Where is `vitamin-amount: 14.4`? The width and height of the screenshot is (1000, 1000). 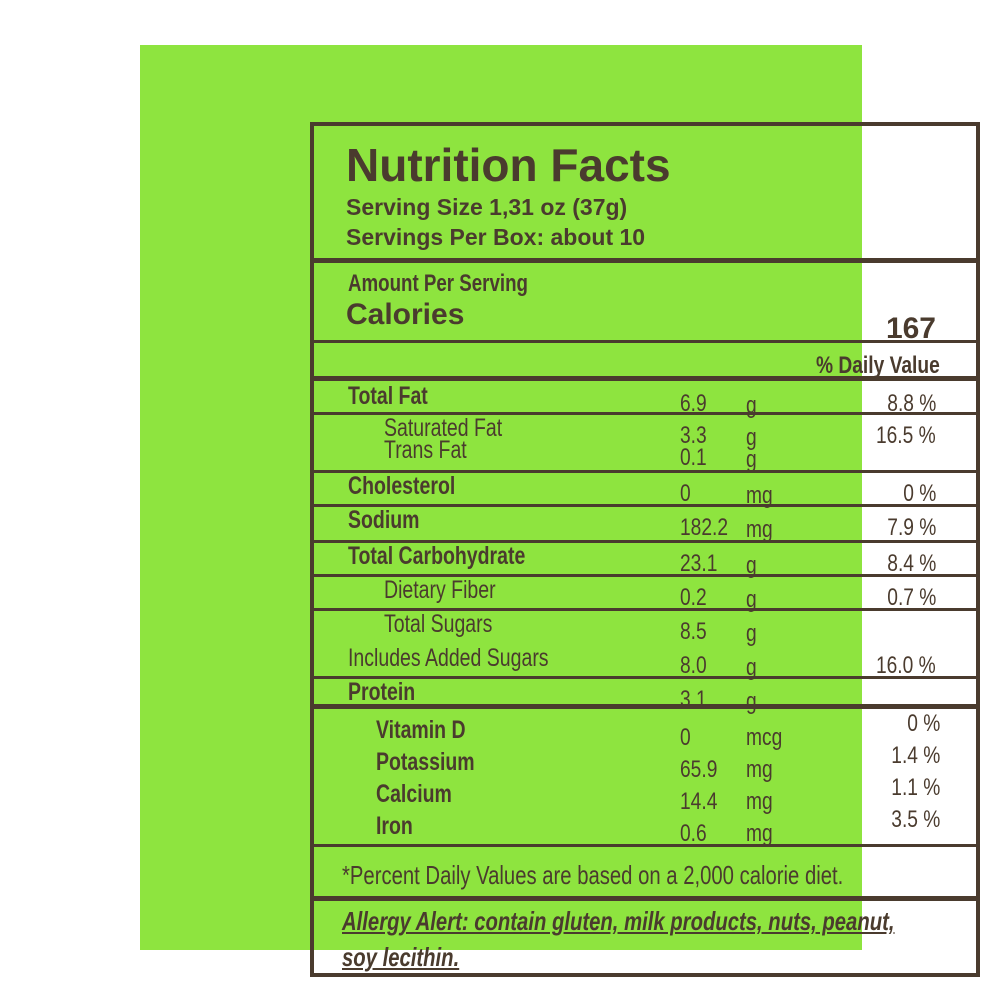 vitamin-amount: 14.4 is located at coordinates (699, 801).